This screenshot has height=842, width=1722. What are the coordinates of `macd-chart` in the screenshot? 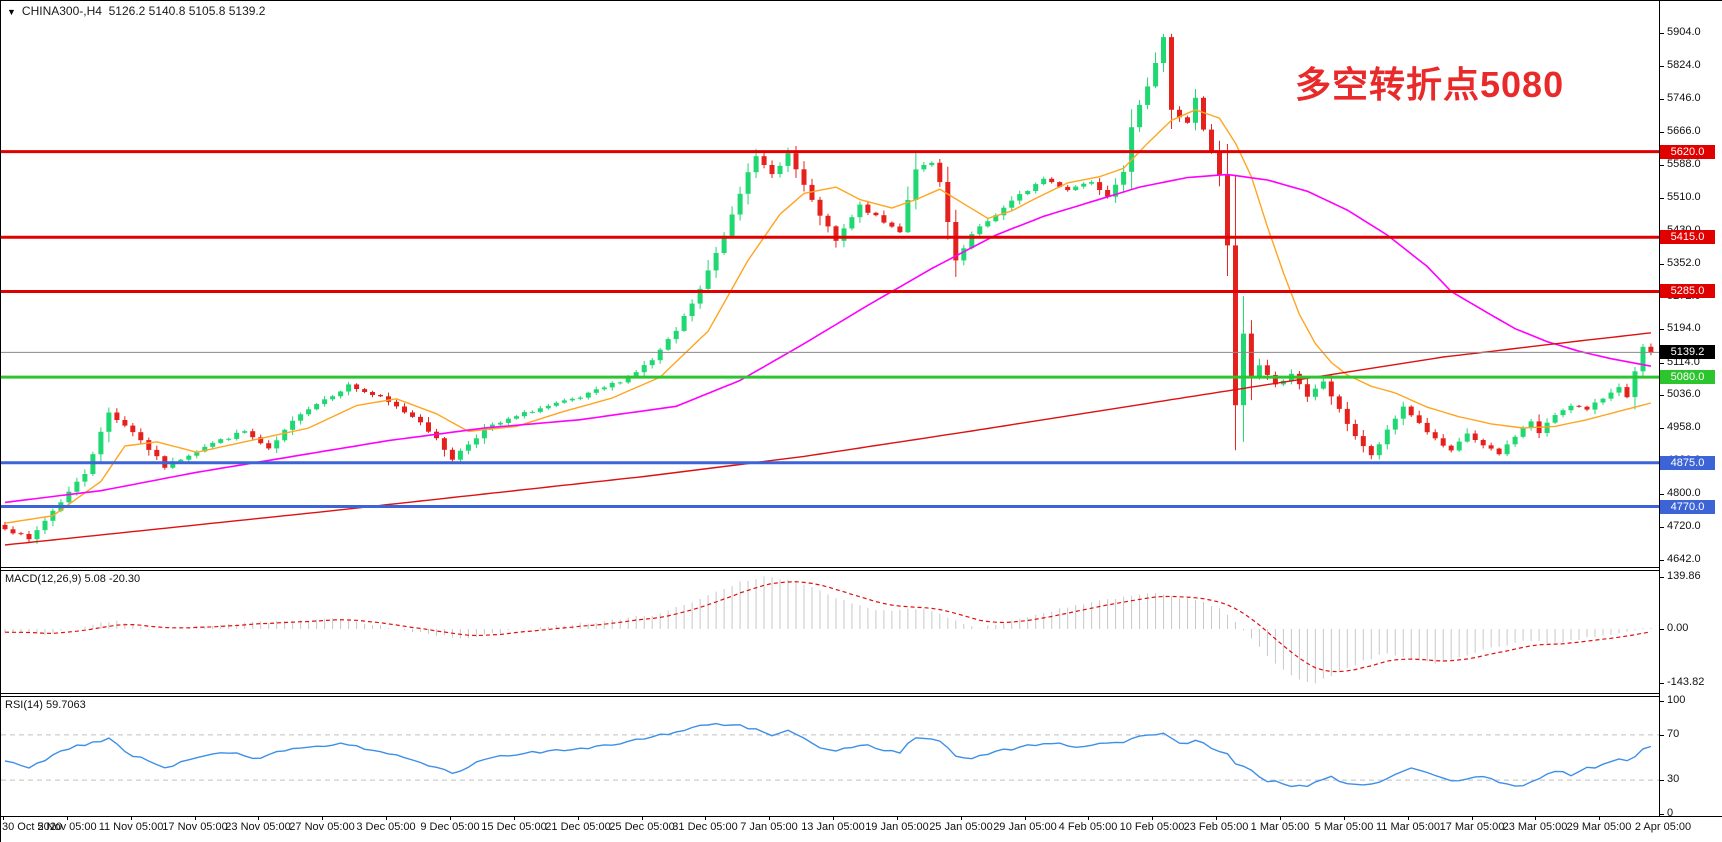 It's located at (830, 631).